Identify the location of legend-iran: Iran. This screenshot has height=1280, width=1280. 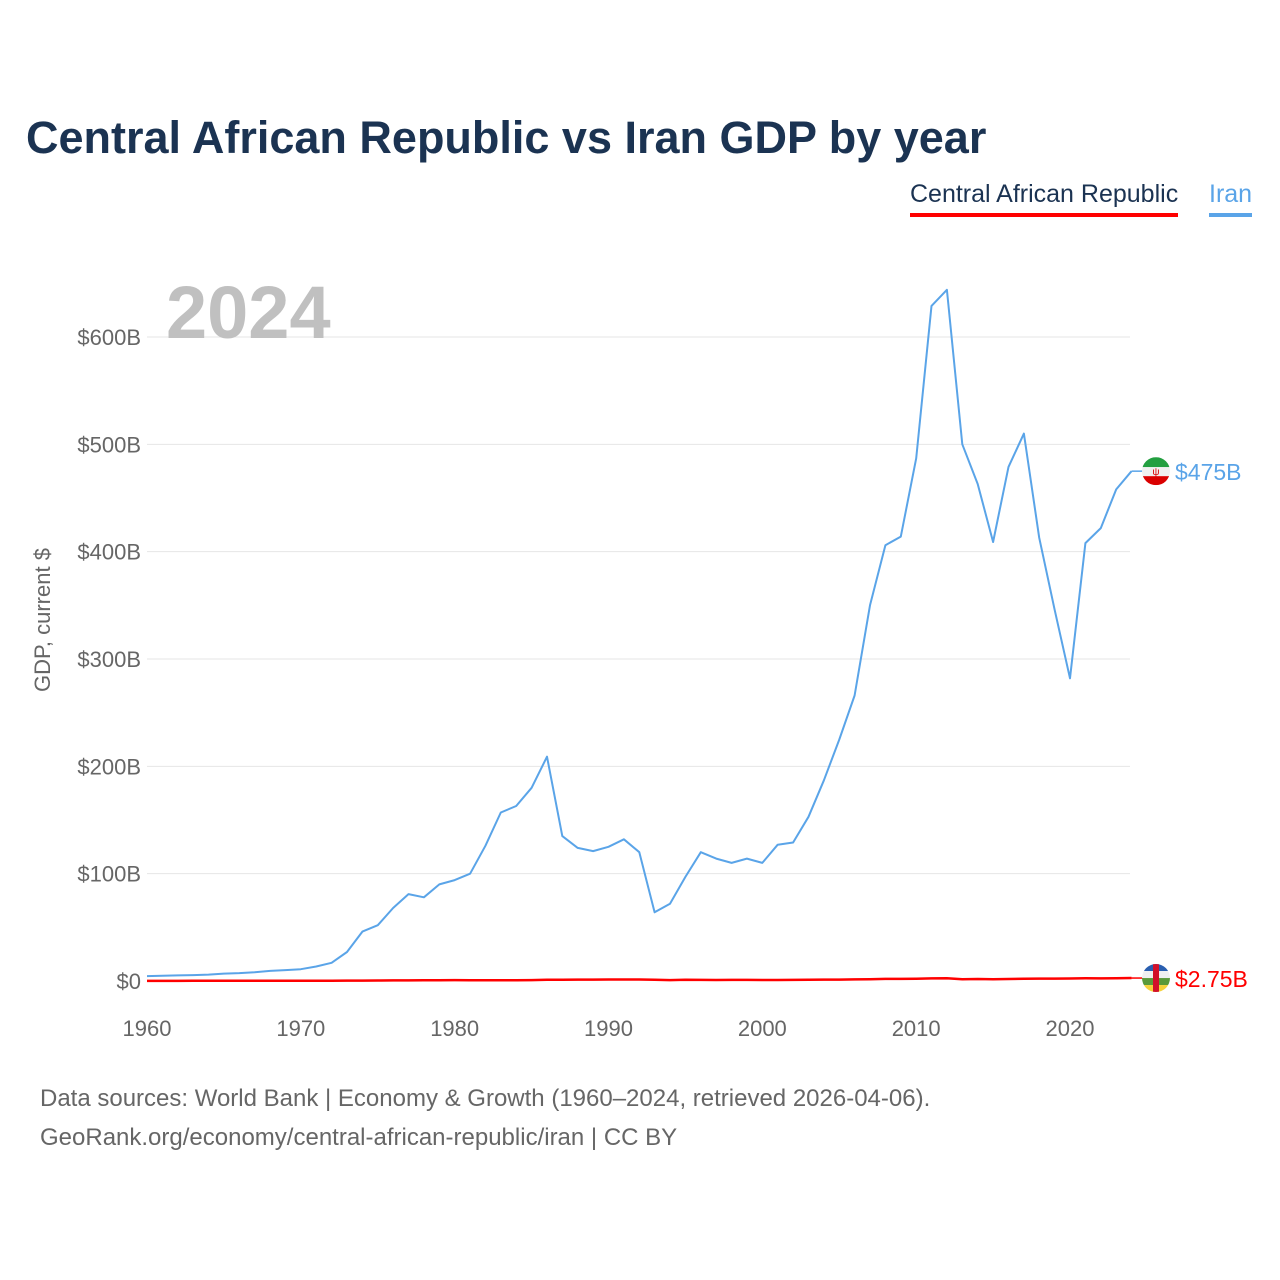
(1231, 198).